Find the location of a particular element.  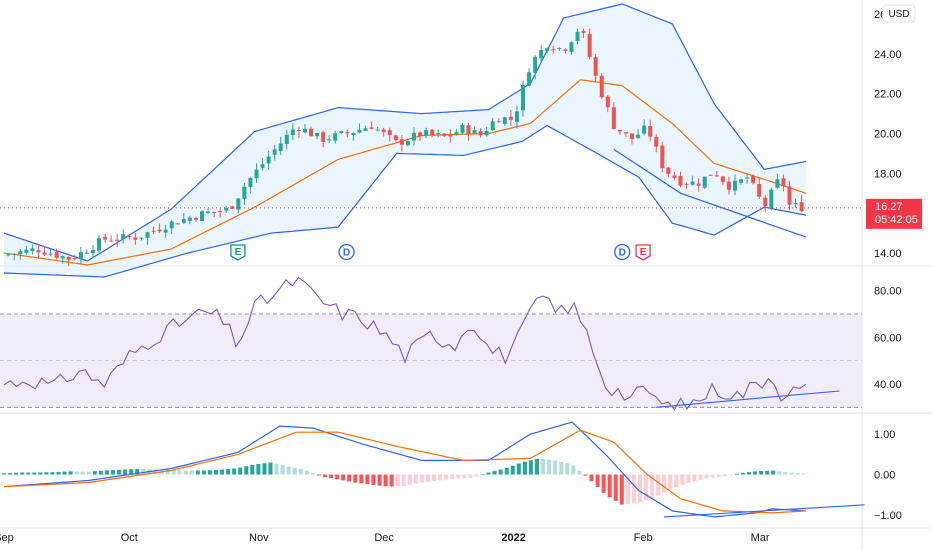

macd-trendline is located at coordinates (764, 511).